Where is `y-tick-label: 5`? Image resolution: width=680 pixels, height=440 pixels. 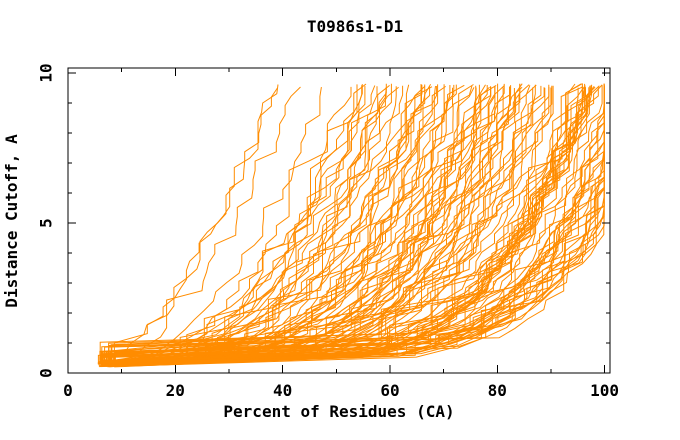 y-tick-label: 5 is located at coordinates (46, 223).